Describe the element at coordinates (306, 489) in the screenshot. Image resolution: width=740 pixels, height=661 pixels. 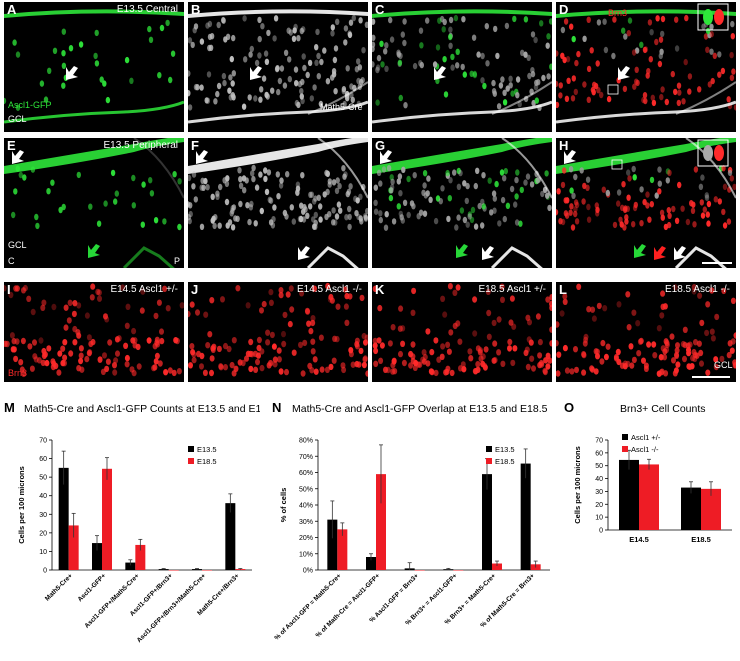
I see `y-tick-label: 50%` at that location.